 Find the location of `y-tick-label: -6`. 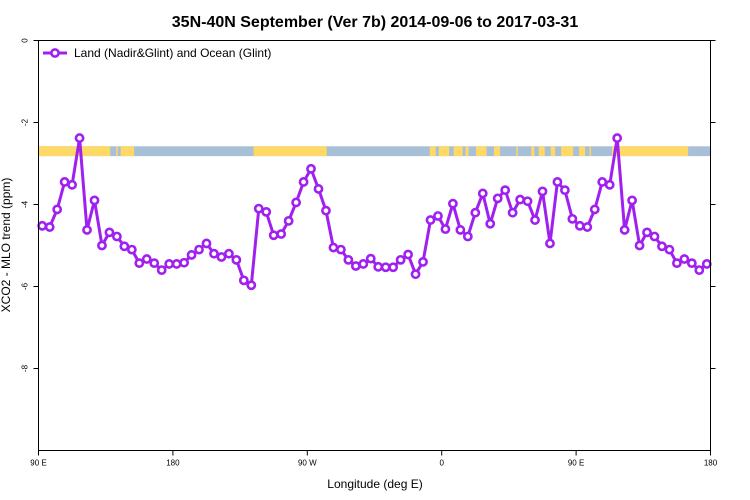

y-tick-label: -6 is located at coordinates (25, 286).